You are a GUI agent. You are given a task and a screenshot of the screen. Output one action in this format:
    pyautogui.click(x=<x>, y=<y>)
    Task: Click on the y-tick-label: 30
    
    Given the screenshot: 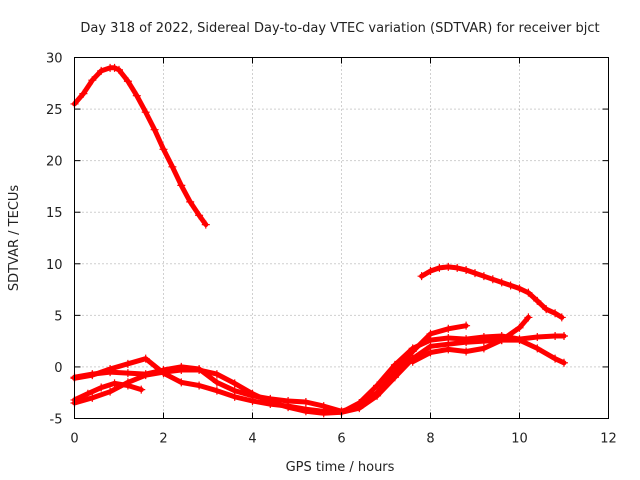 What is the action you would take?
    pyautogui.click(x=54, y=59)
    